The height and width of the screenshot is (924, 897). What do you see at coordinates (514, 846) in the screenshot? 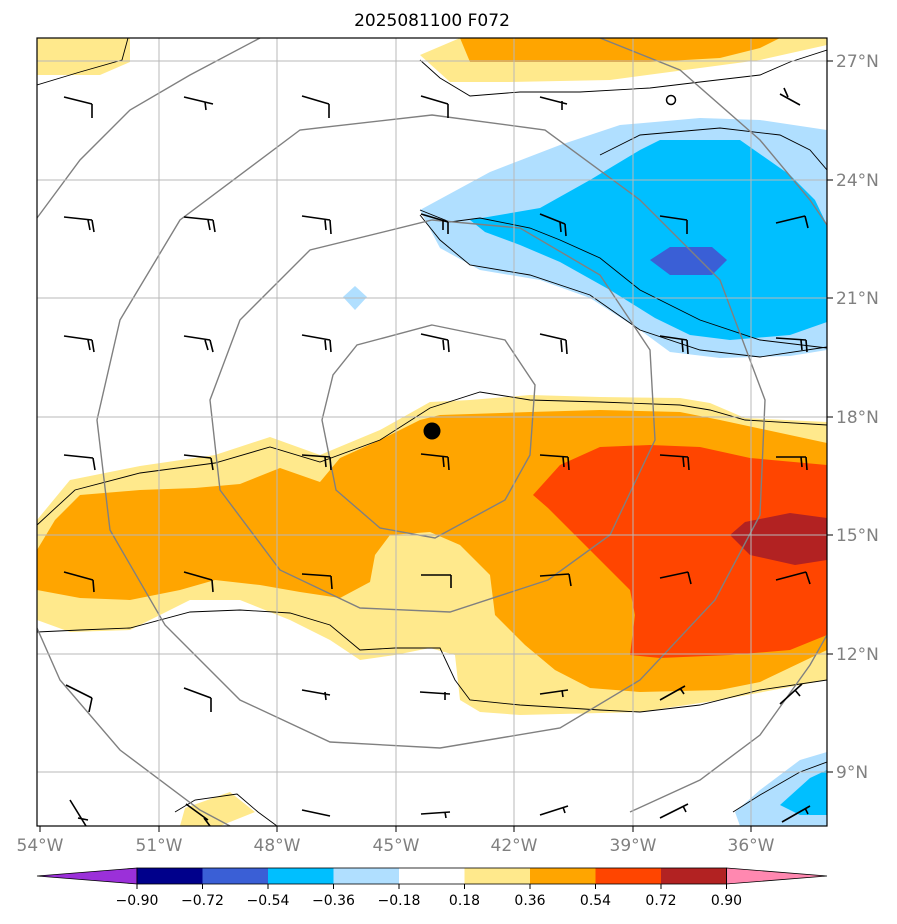
I see `lon-label: 42°W` at bounding box center [514, 846].